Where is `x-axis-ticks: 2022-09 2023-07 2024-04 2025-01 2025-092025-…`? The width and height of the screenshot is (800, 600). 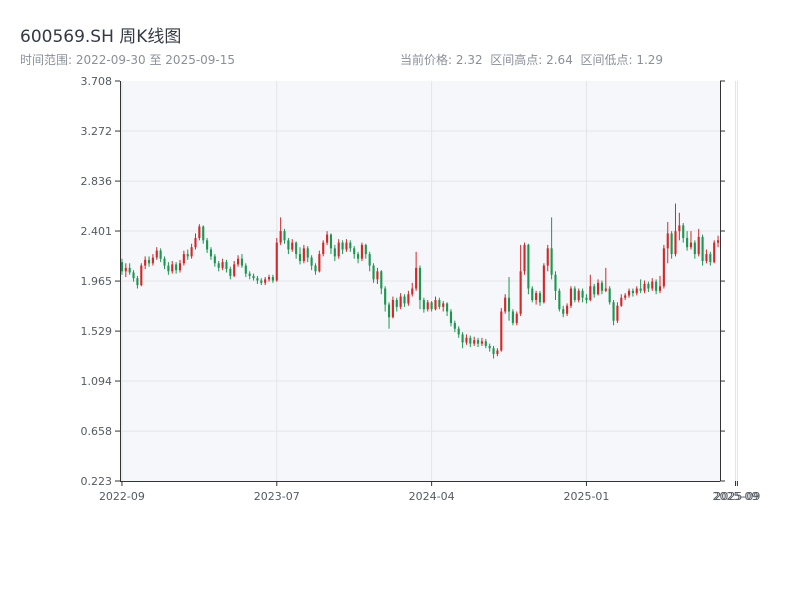 x-axis-ticks: 2022-09 2023-07 2024-04 2025-01 2025-092025-… is located at coordinates (429, 492).